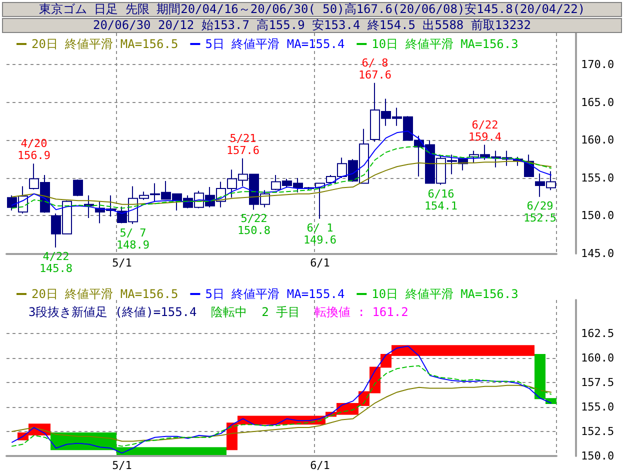 The image size is (624, 474). I want to click on y-tick-label: 162.5, so click(597, 333).